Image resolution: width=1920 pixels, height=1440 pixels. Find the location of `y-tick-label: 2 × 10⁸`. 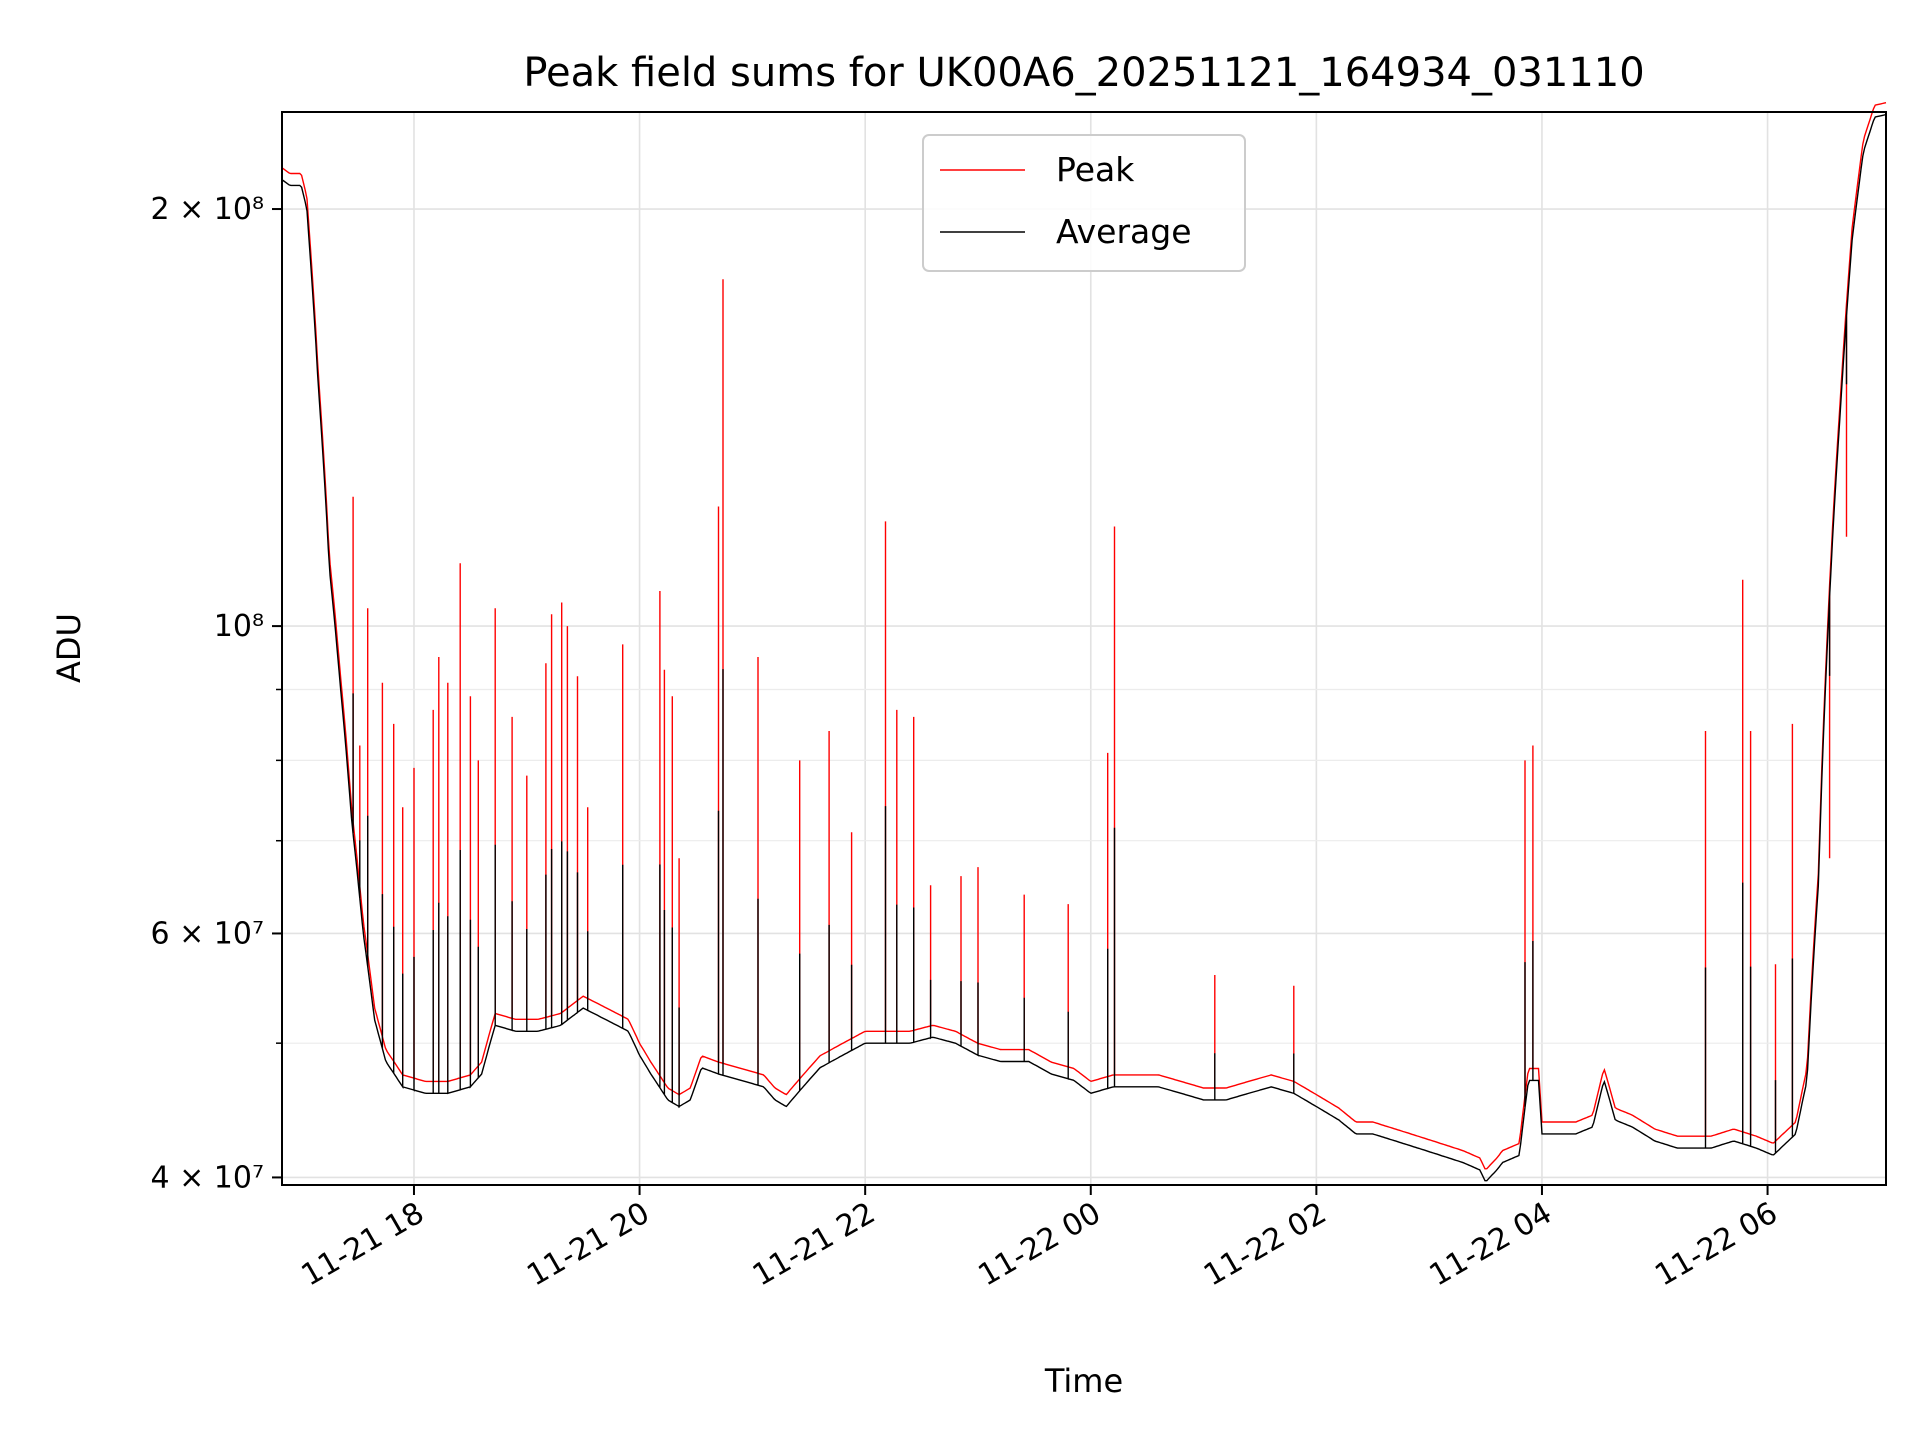

y-tick-label: 2 × 10⁸ is located at coordinates (208, 209).